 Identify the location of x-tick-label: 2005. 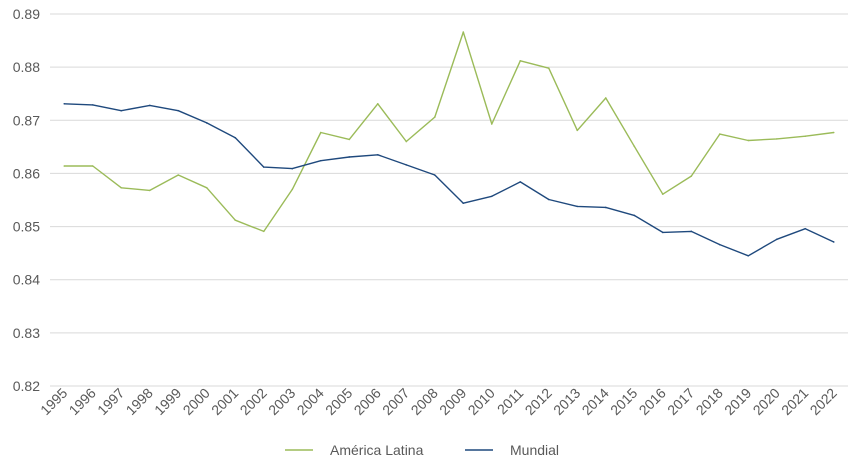
(338, 401).